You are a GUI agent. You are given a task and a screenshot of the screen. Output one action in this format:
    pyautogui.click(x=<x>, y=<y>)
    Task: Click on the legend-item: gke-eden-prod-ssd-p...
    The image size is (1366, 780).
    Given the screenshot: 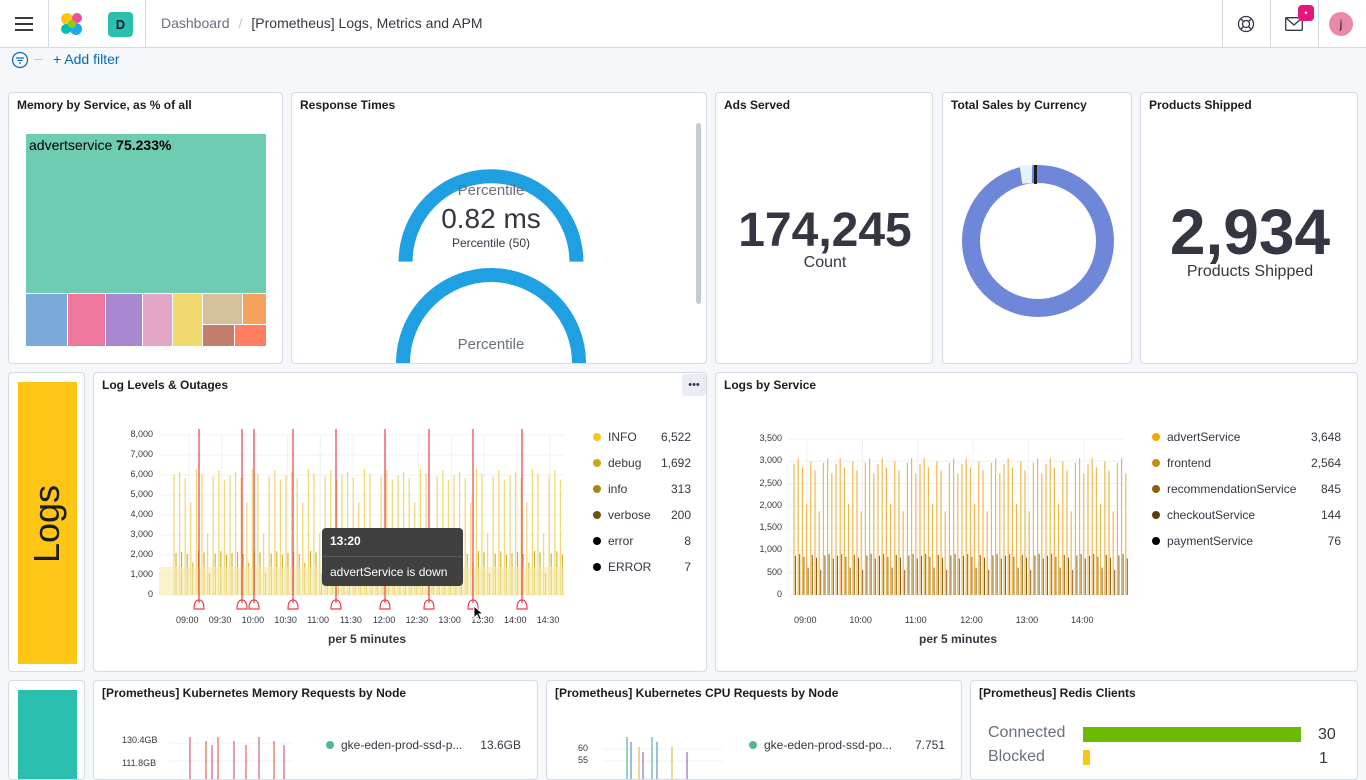 What is the action you would take?
    pyautogui.click(x=394, y=745)
    